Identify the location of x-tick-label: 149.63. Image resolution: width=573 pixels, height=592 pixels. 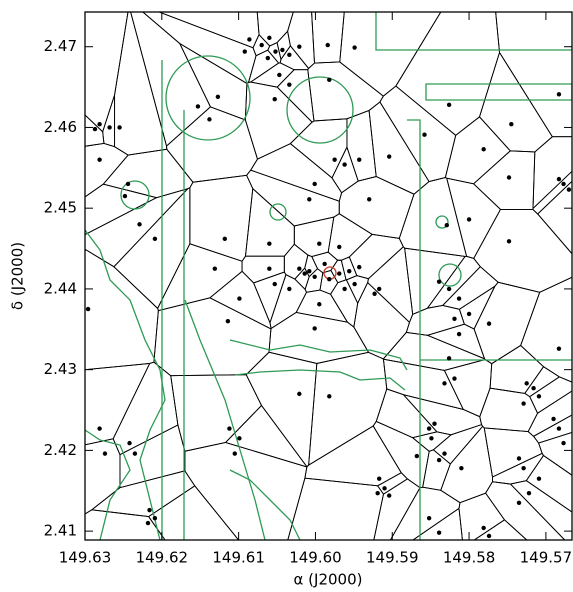
(85, 558).